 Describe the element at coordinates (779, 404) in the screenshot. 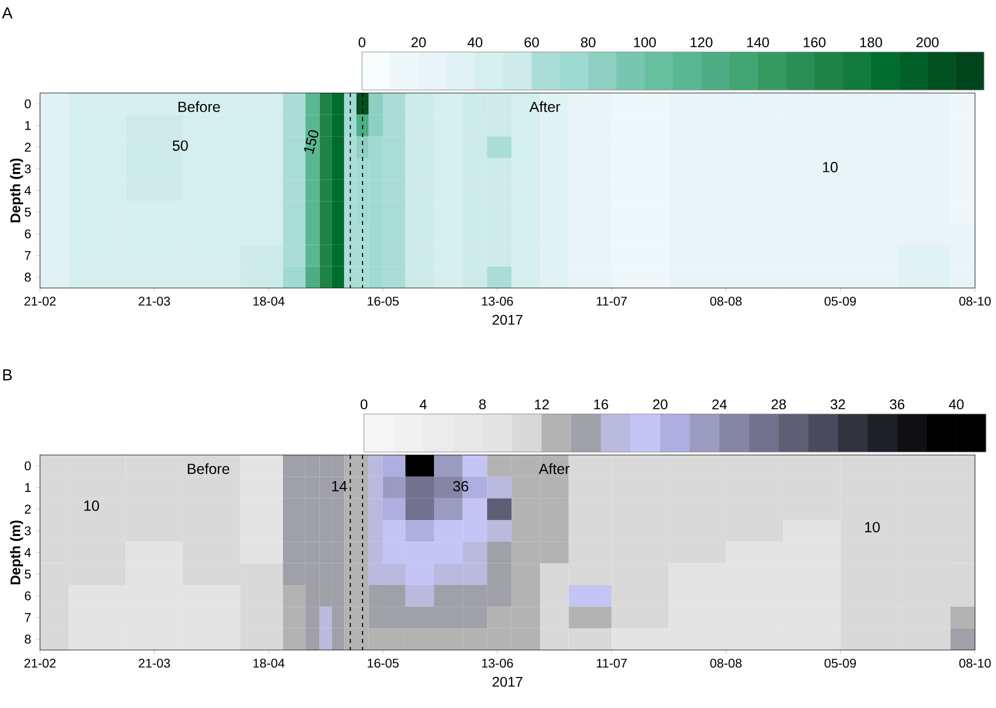

I see `color-bar-label: 28` at that location.